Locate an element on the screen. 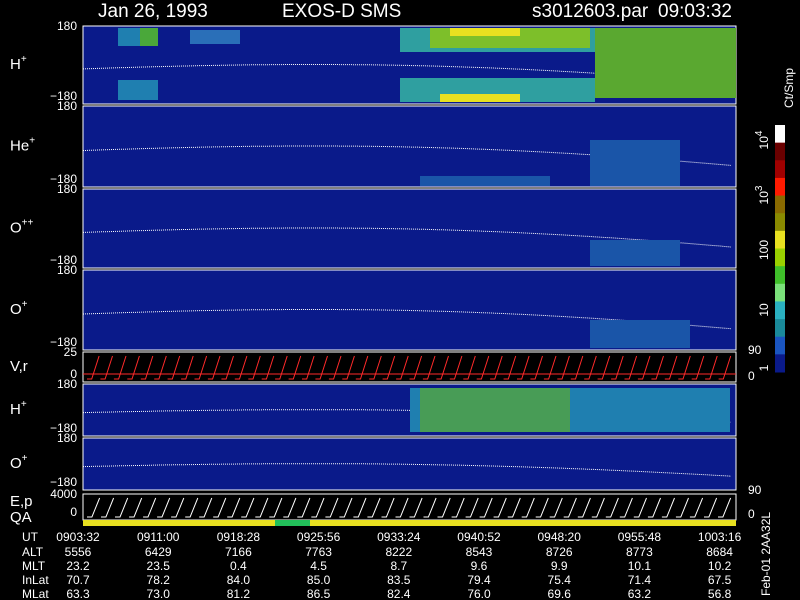  colorbar-label: 10 is located at coordinates (764, 310).